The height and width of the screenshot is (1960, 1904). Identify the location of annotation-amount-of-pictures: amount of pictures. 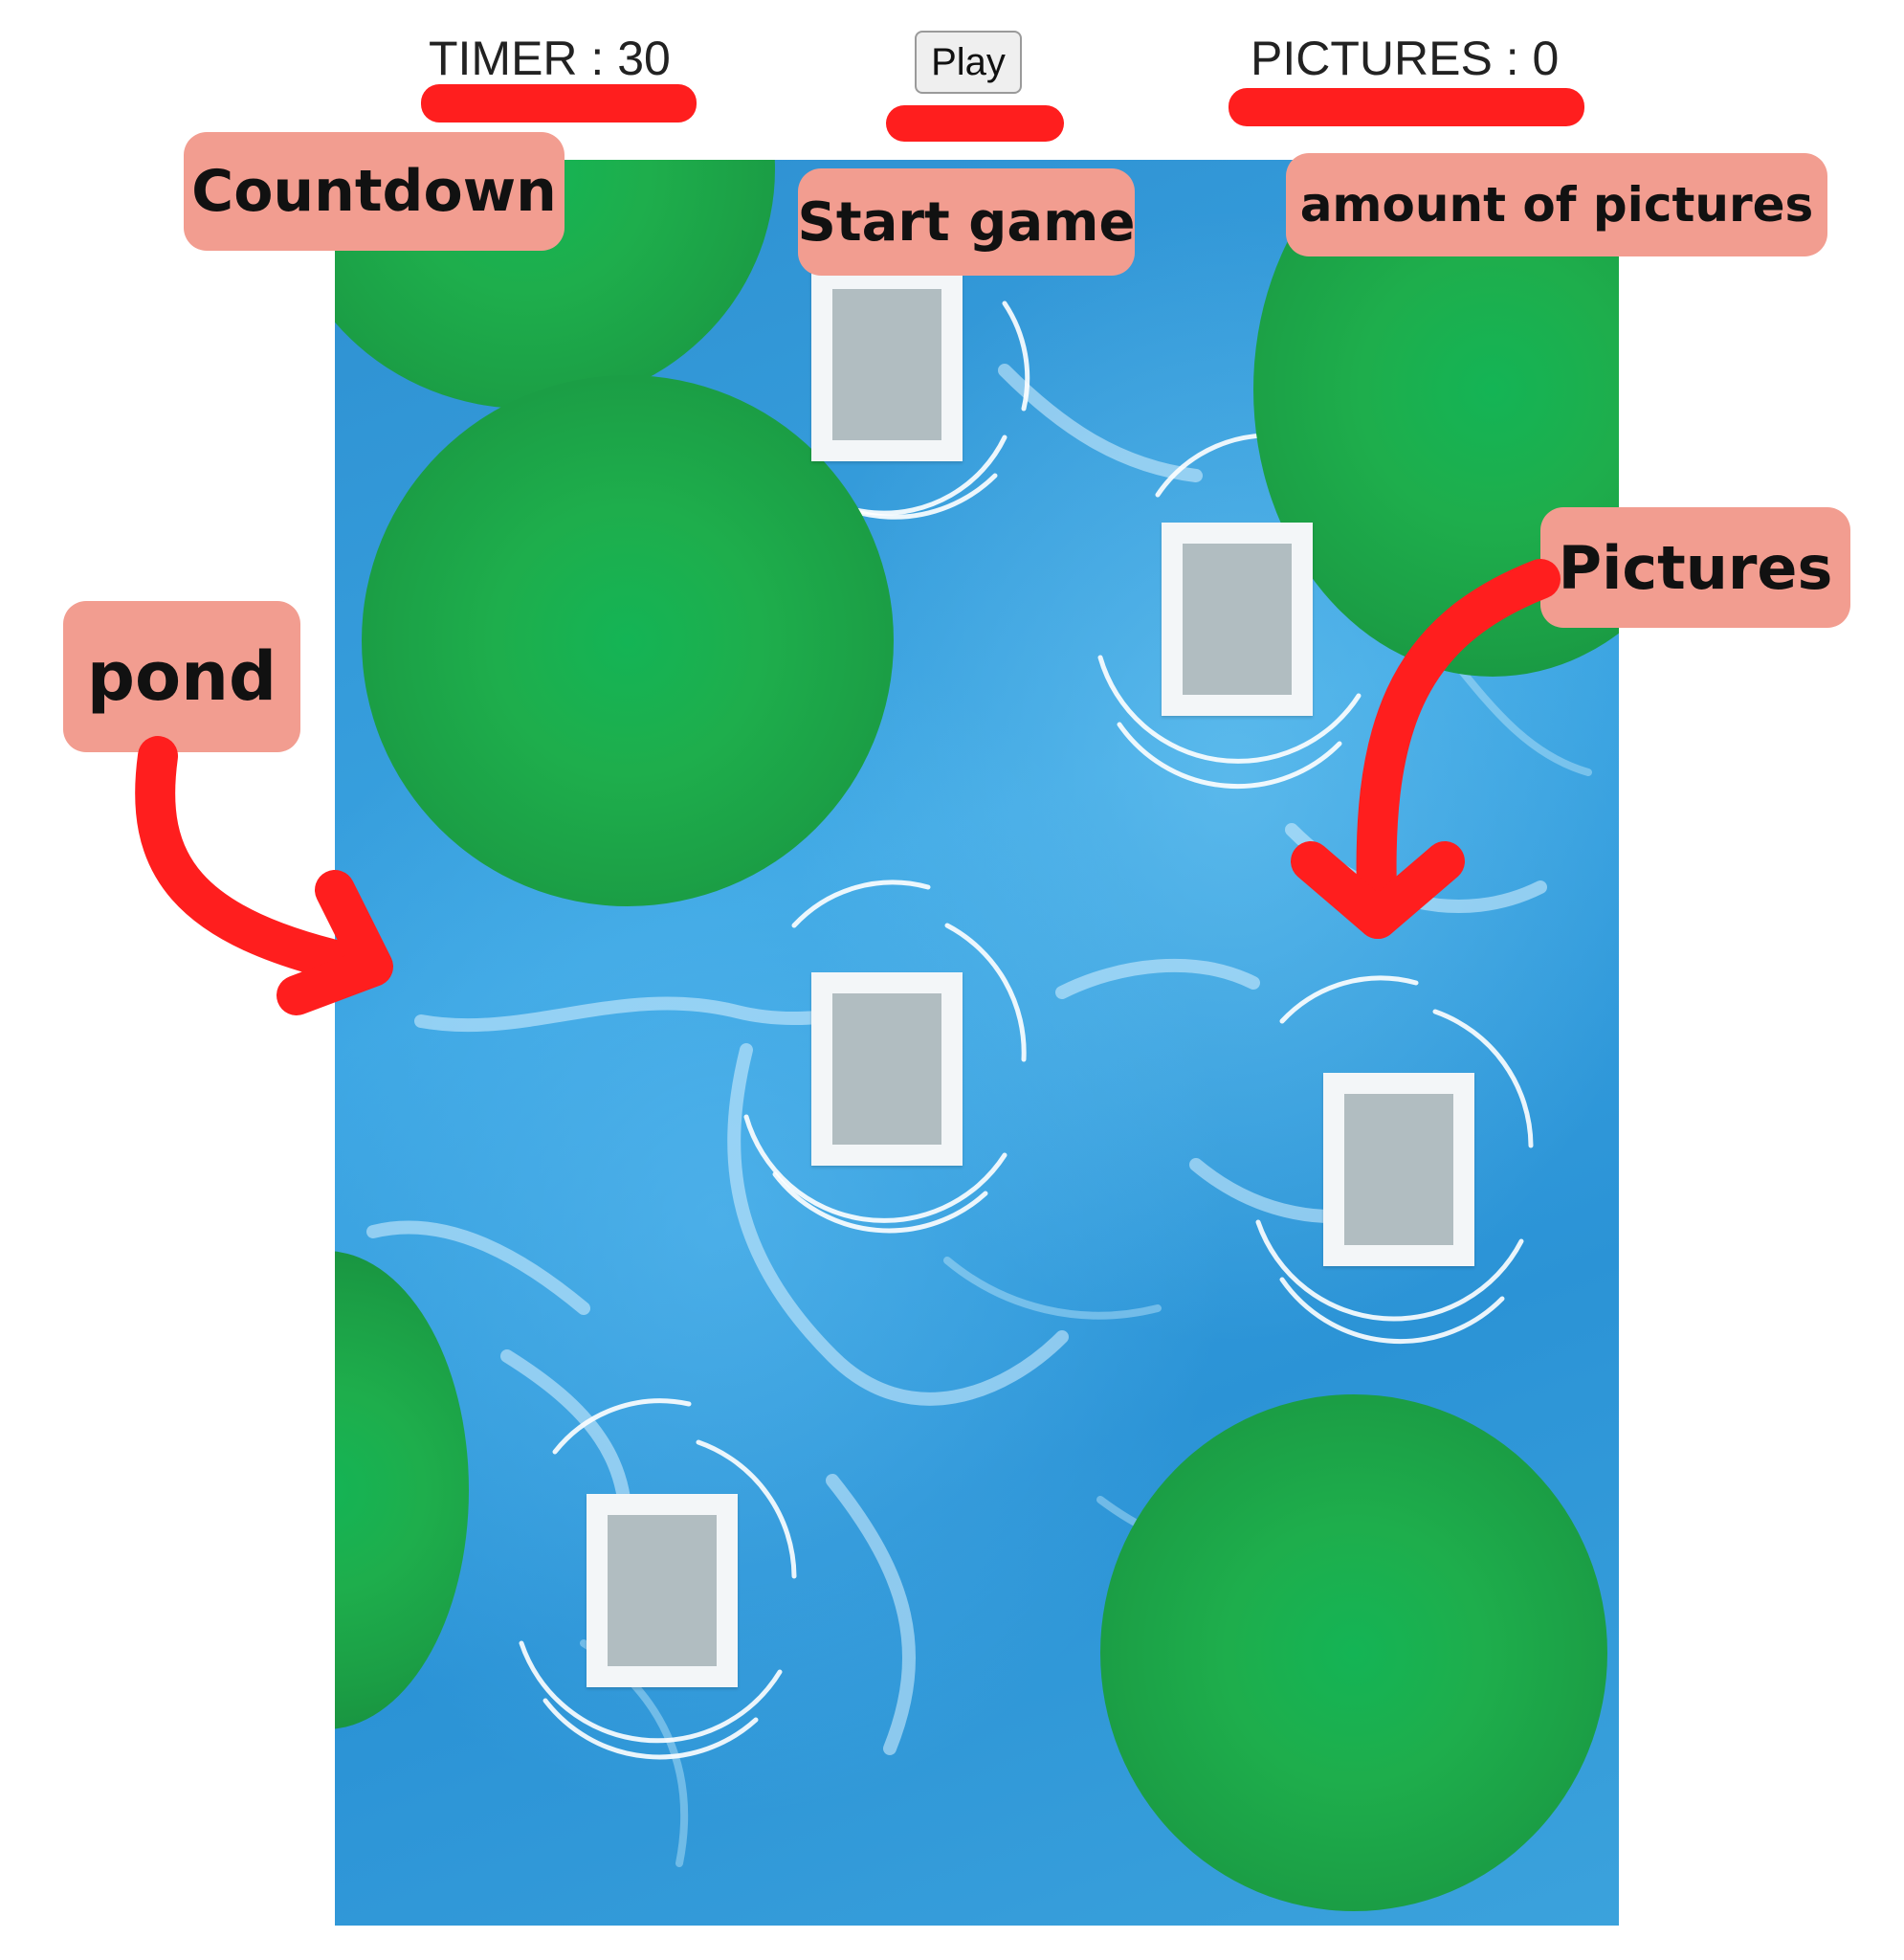
(1557, 205).